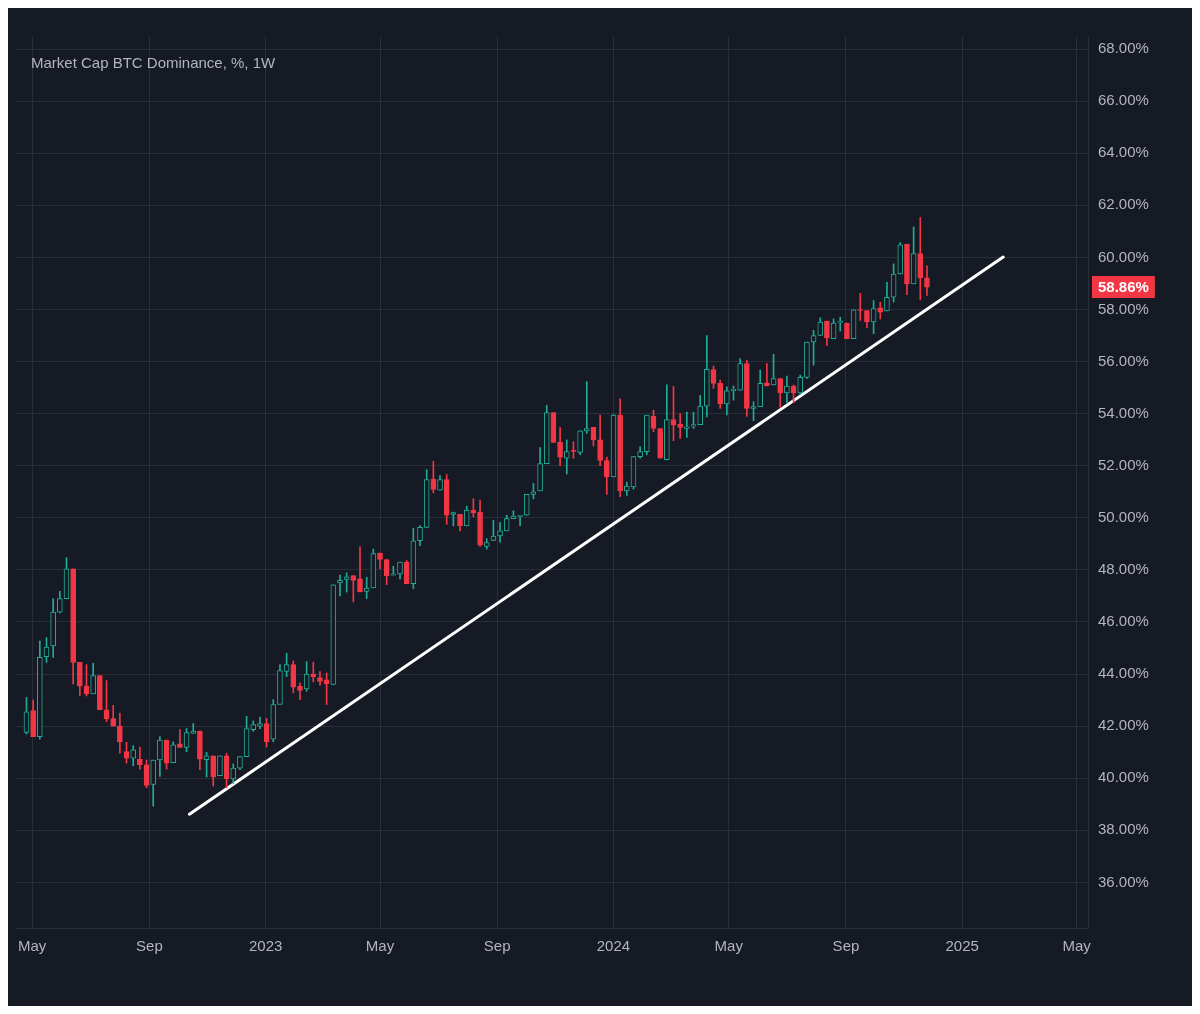  Describe the element at coordinates (1123, 881) in the screenshot. I see `y-tick-label: 36.00%` at that location.